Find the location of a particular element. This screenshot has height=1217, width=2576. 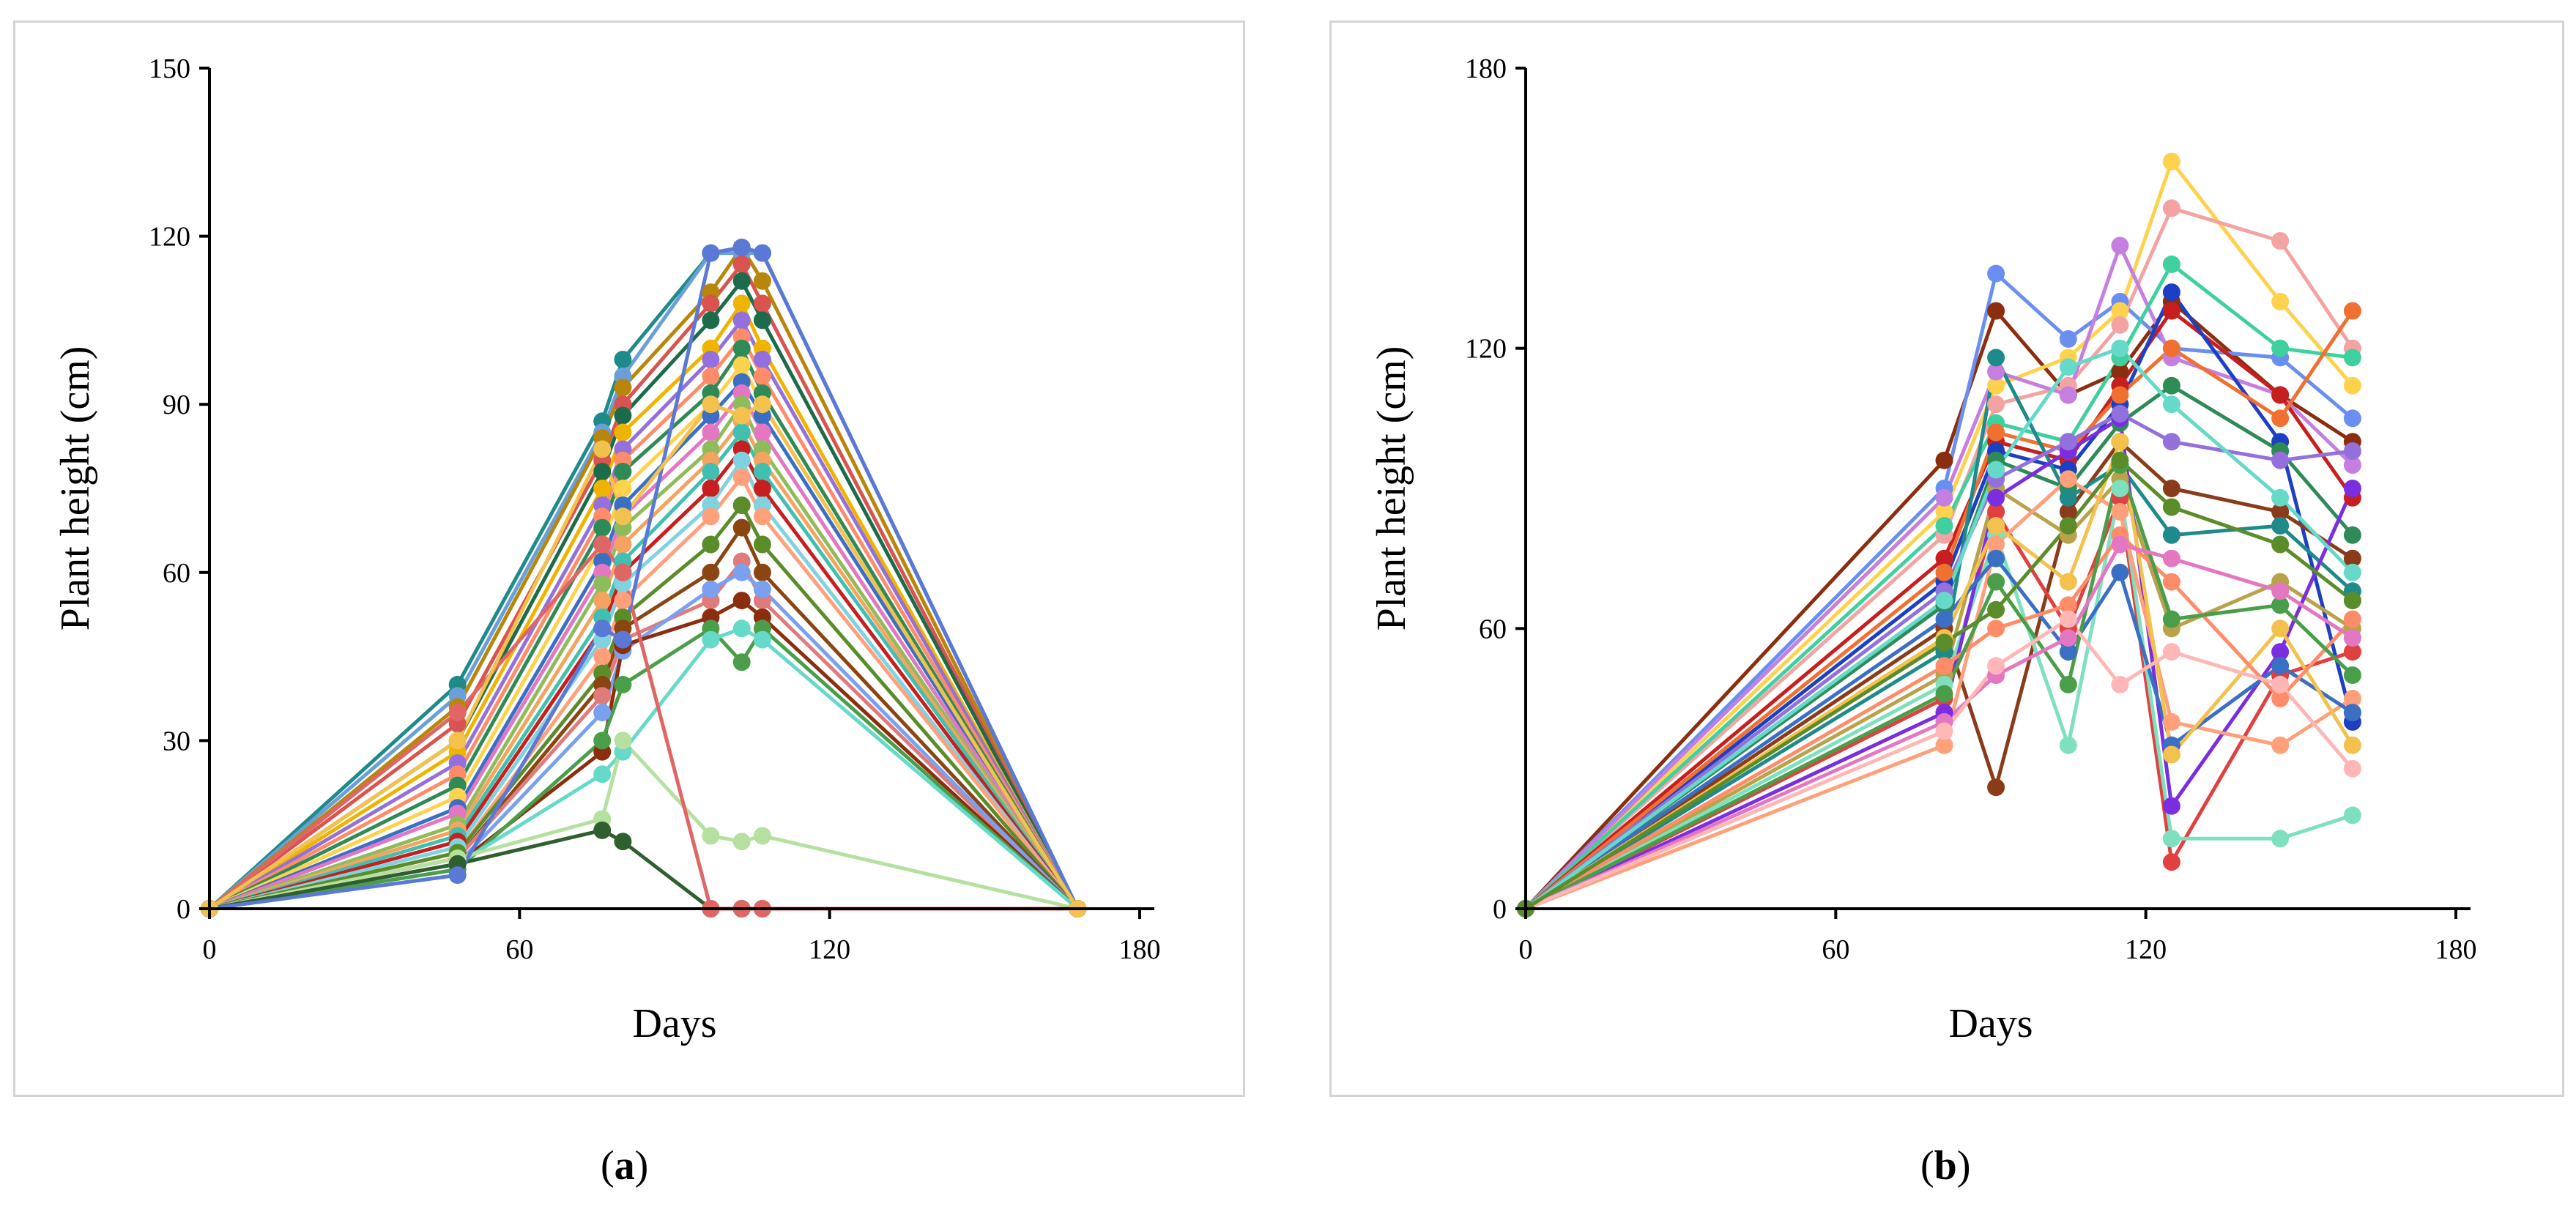

chart-a-y-tick-label-60: 60 is located at coordinates (176, 574).